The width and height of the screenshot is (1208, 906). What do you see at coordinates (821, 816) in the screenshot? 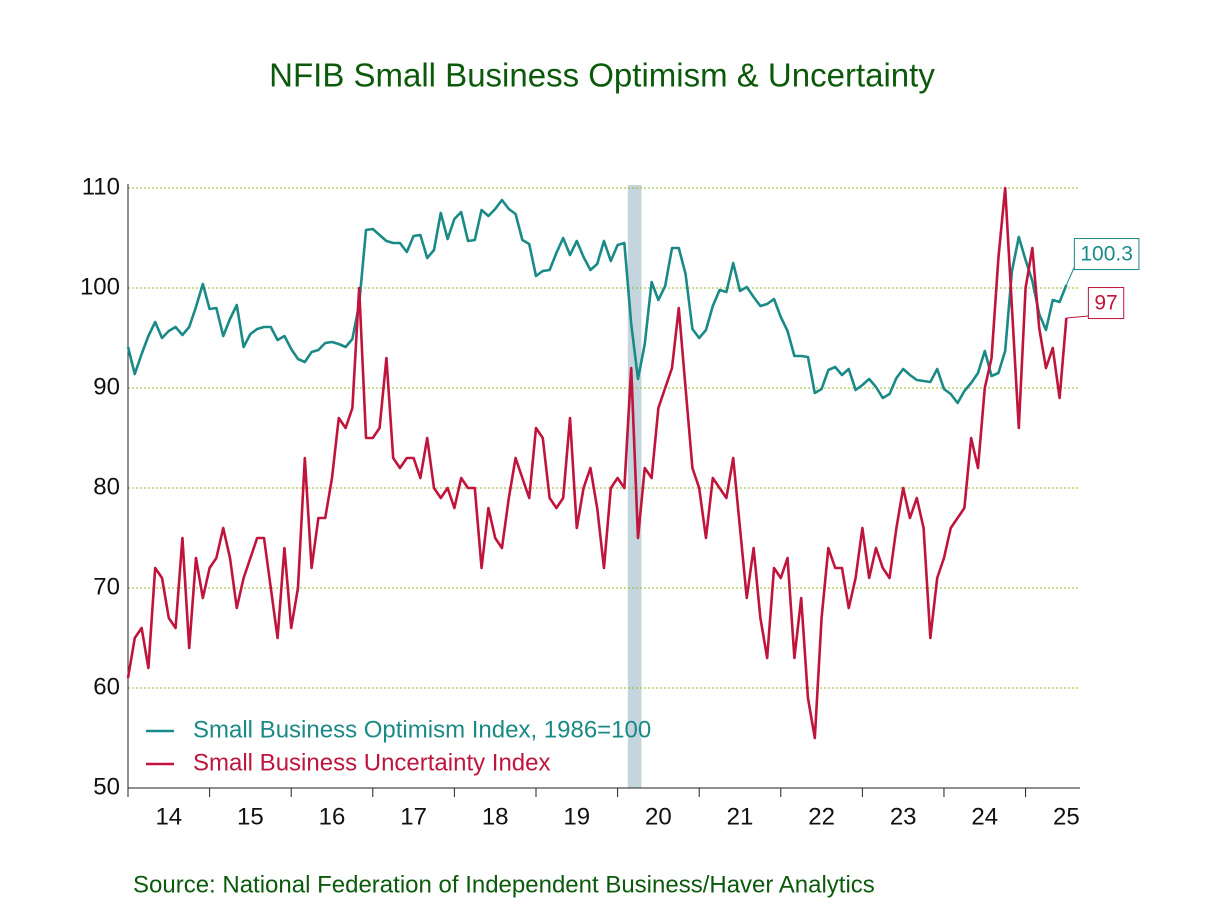
I see `x-tick-label: 22` at bounding box center [821, 816].